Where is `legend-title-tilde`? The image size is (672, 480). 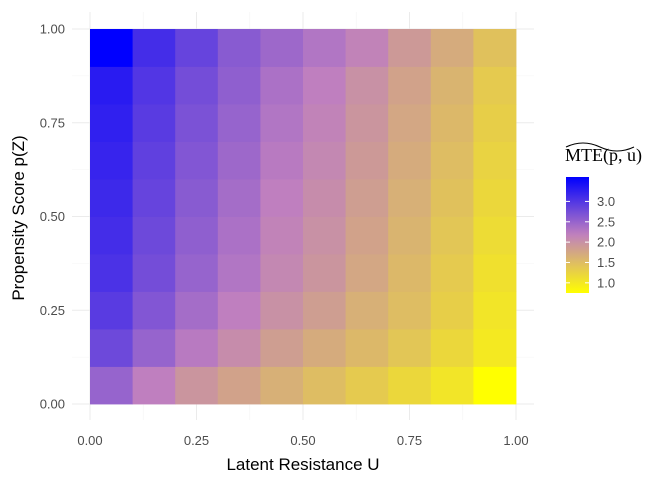 legend-title-tilde is located at coordinates (600, 147).